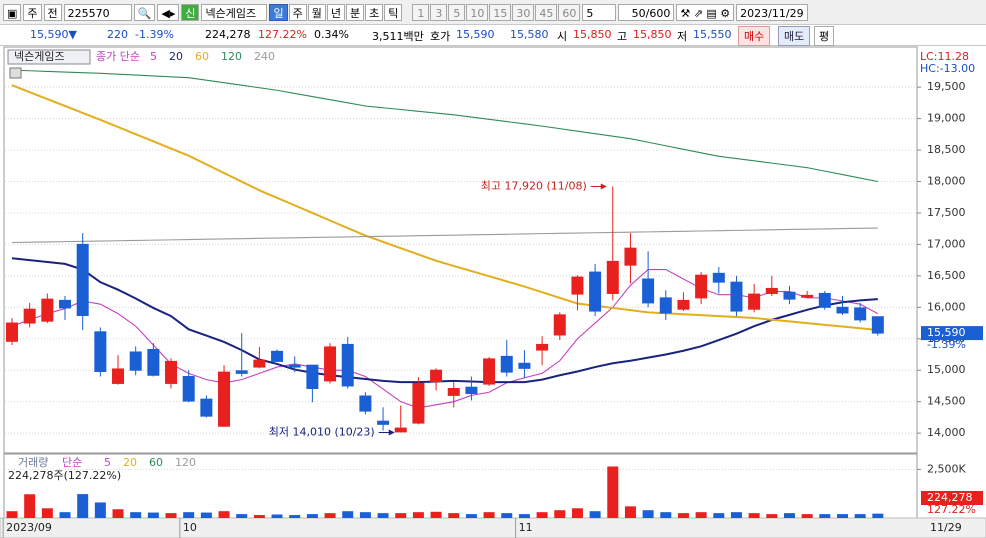 The width and height of the screenshot is (986, 538). What do you see at coordinates (374, 12) in the screenshot?
I see `period-button: 초` at bounding box center [374, 12].